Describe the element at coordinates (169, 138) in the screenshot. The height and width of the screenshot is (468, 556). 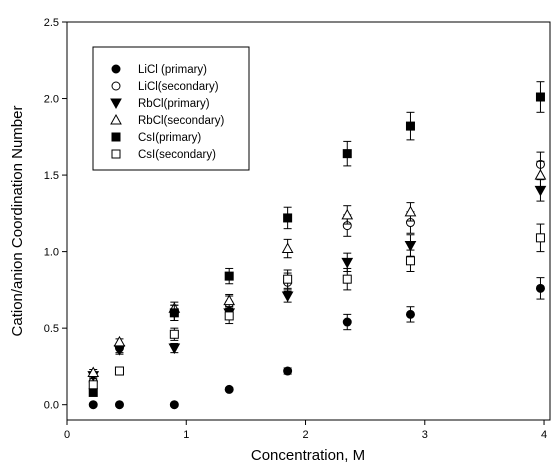
I see `legend-label: CsI(primary)` at that location.